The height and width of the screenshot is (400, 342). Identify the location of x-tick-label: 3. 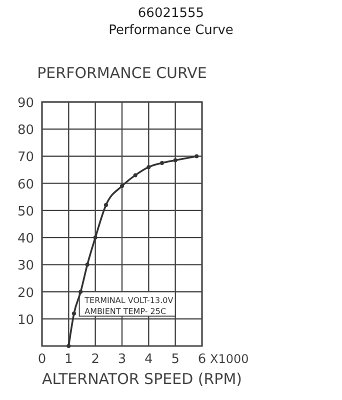
(122, 359).